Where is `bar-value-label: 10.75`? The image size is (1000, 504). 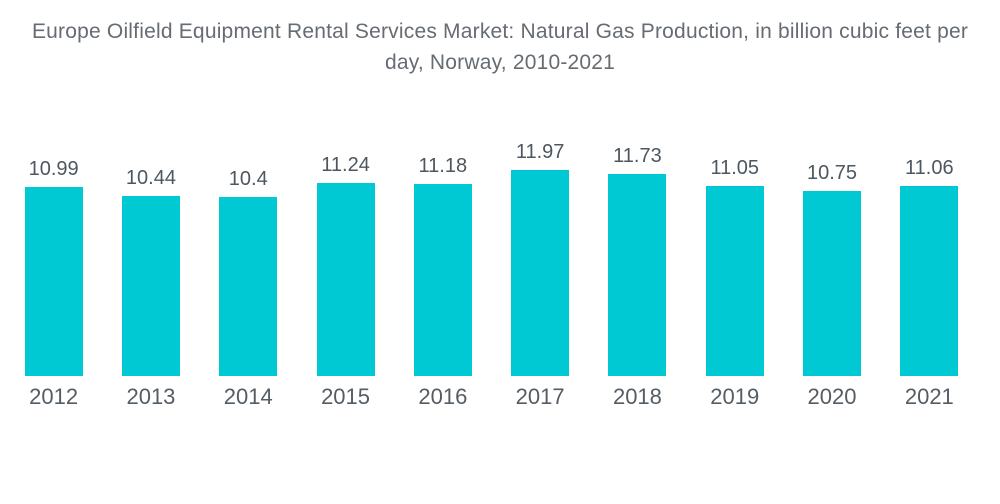
bar-value-label: 10.75 is located at coordinates (832, 173).